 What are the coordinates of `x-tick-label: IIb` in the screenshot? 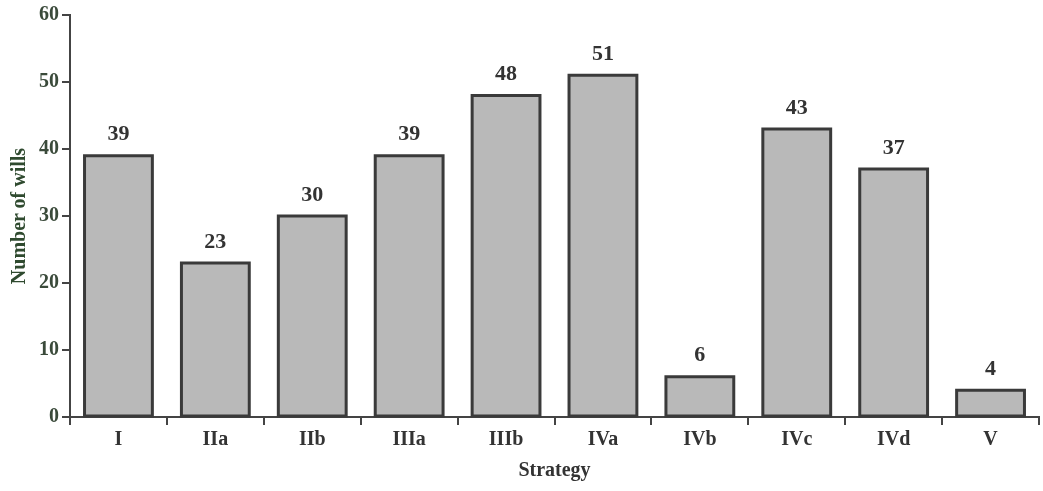 It's located at (312, 438).